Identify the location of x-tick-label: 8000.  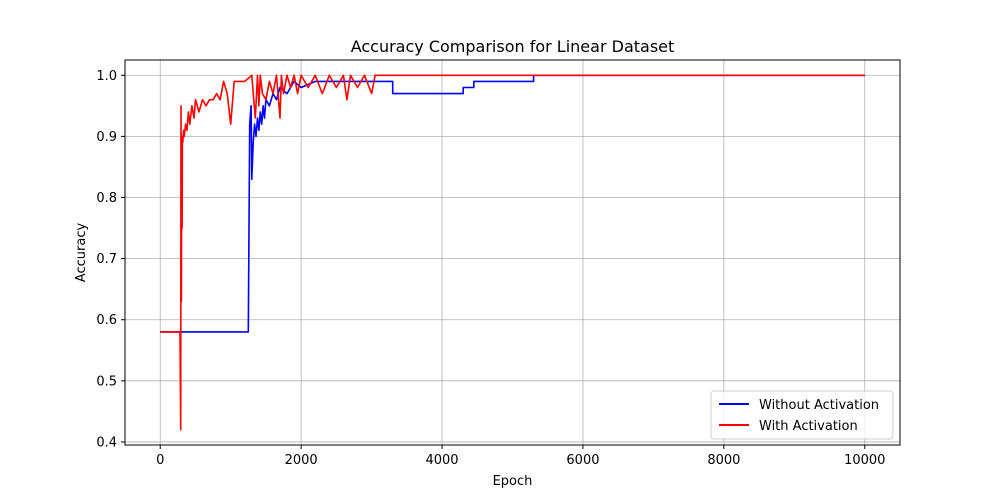
(723, 460).